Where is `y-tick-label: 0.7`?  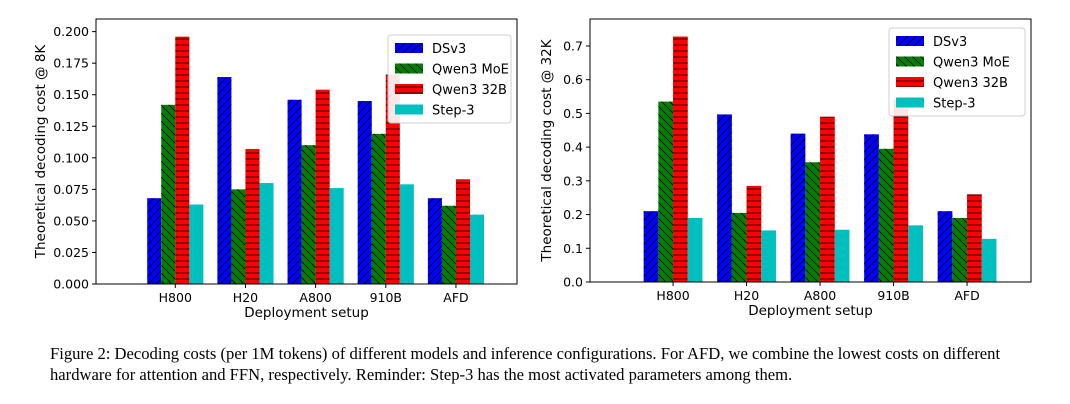
y-tick-label: 0.7 is located at coordinates (573, 45).